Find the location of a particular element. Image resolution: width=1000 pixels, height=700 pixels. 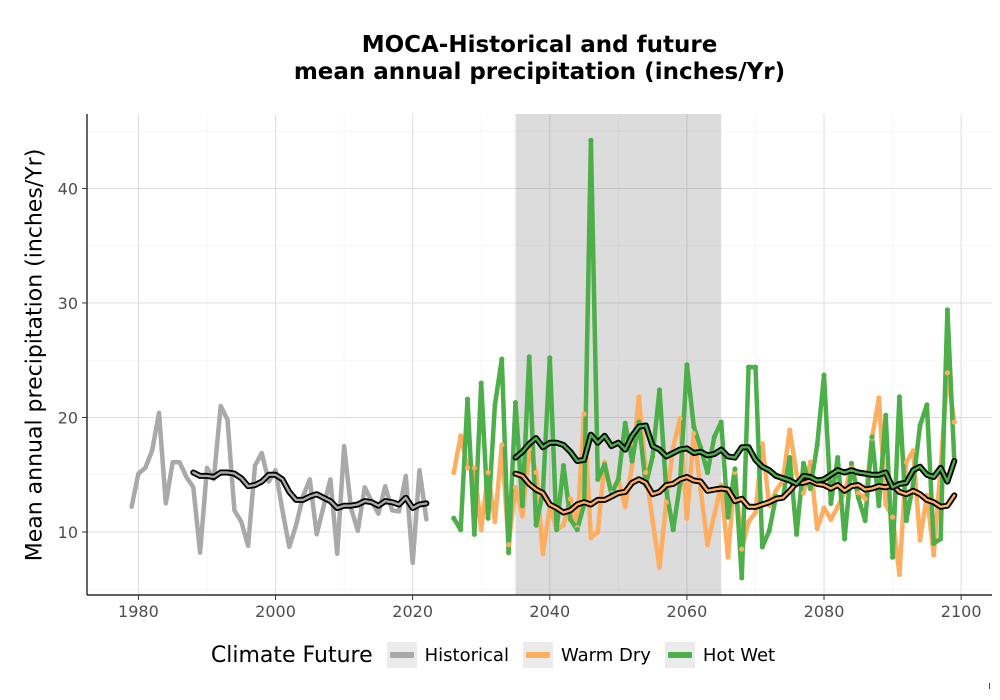

legend-key-historical is located at coordinates (401, 655).